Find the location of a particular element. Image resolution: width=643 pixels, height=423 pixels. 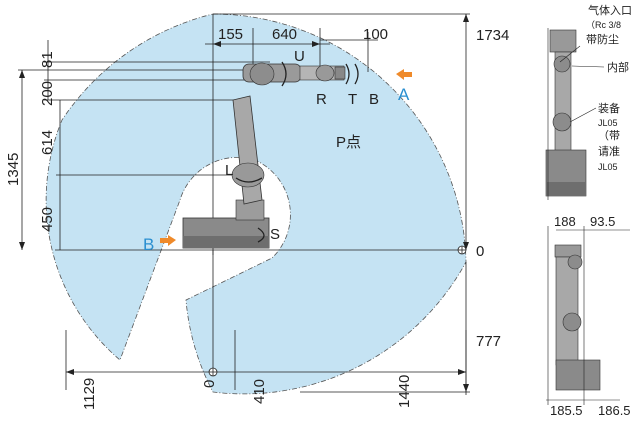

dim-614: 614 is located at coordinates (47, 142).